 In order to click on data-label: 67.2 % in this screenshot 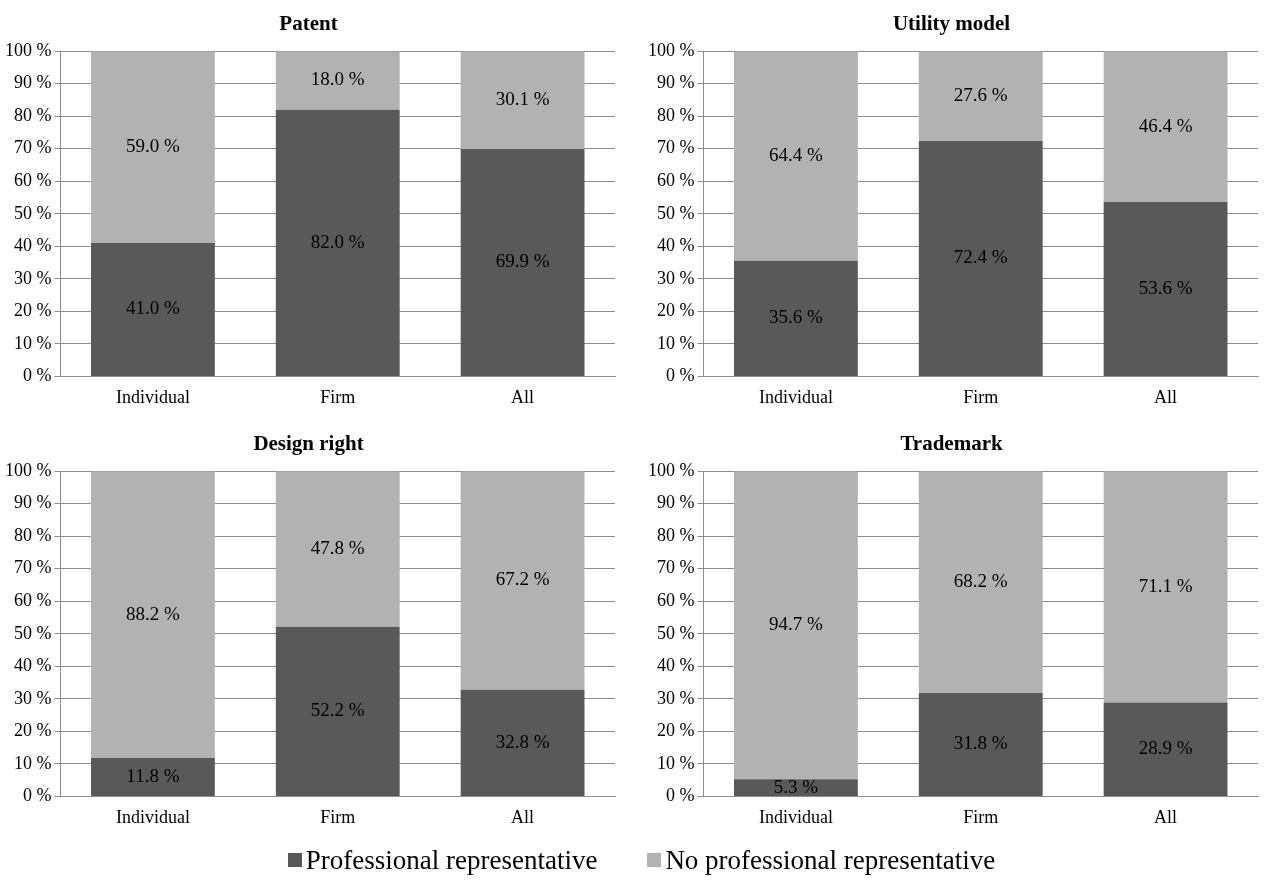, I will do `click(522, 579)`.